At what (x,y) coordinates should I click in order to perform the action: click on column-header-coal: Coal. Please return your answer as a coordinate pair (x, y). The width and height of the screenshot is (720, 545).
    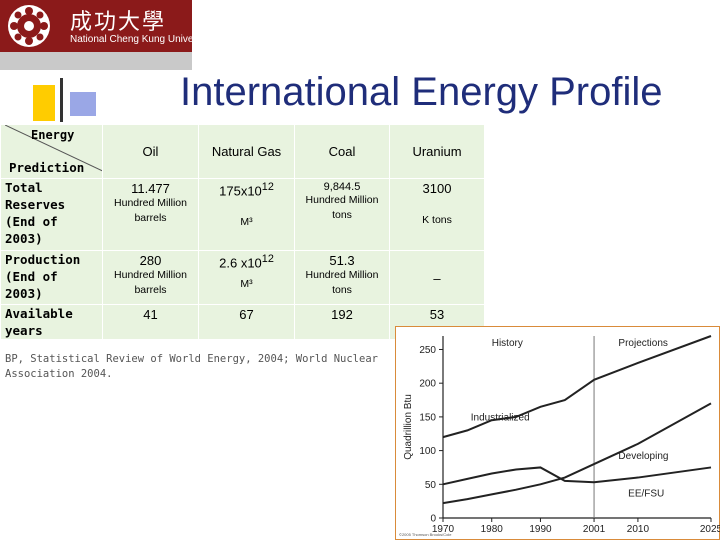
    Looking at the image, I should click on (342, 151).